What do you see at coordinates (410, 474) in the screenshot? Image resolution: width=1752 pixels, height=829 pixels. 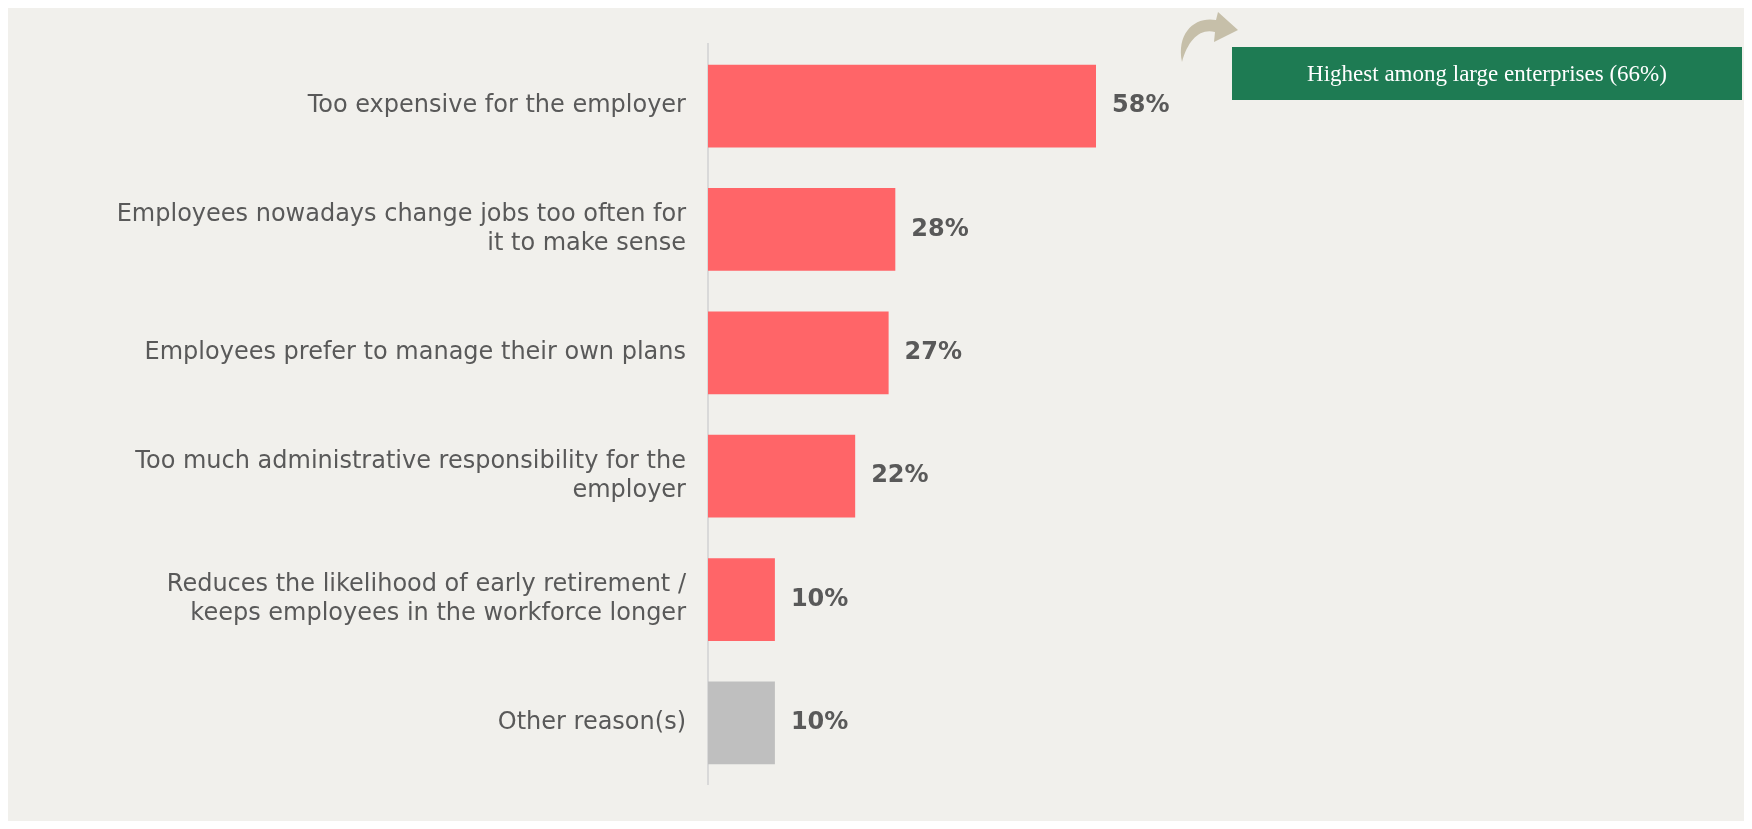 I see `y-tick-label: Too much administrative responsibility for the employer` at bounding box center [410, 474].